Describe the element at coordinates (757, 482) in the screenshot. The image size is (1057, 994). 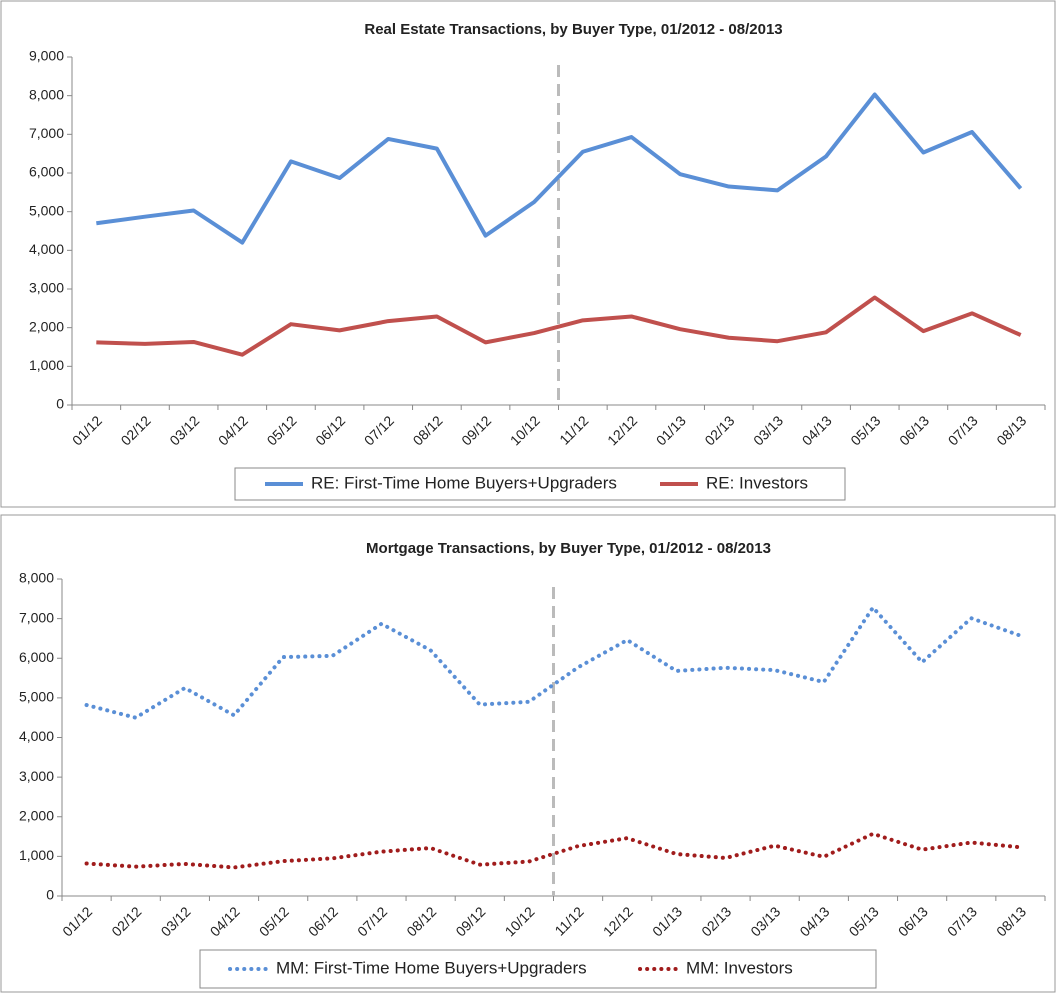
I see `legend-text: RE: Investors` at that location.